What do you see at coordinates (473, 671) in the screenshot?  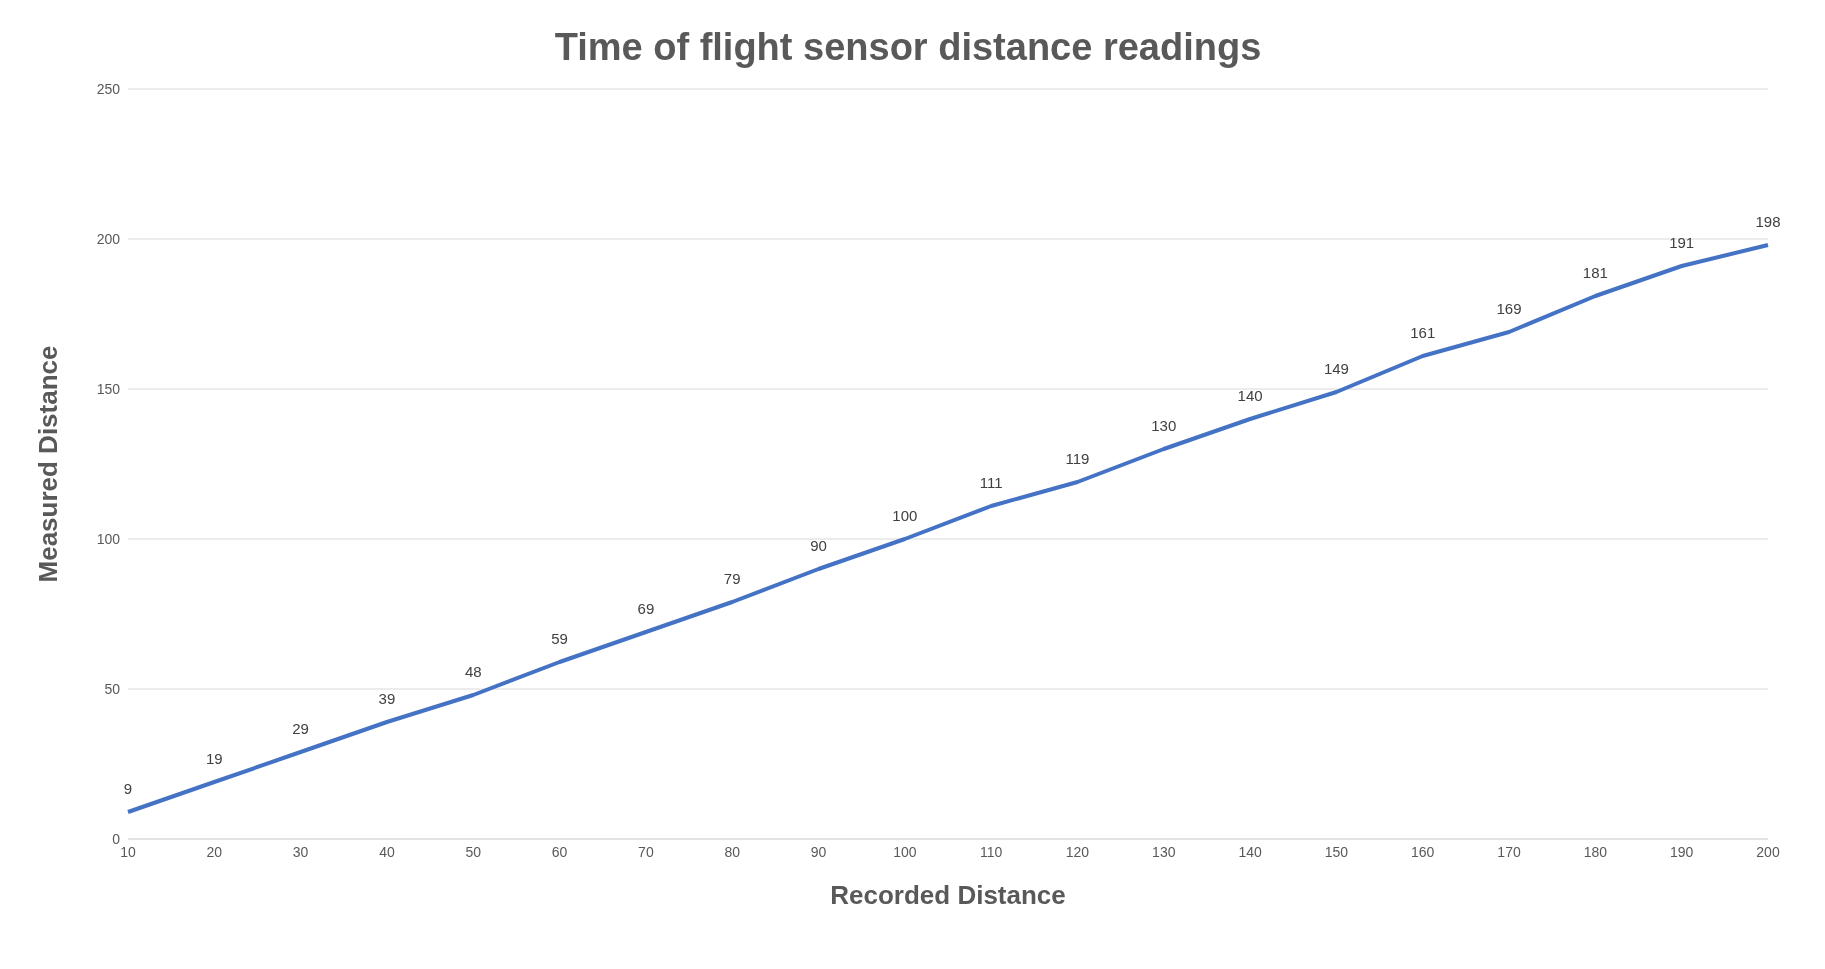 I see `data-label: 48` at bounding box center [473, 671].